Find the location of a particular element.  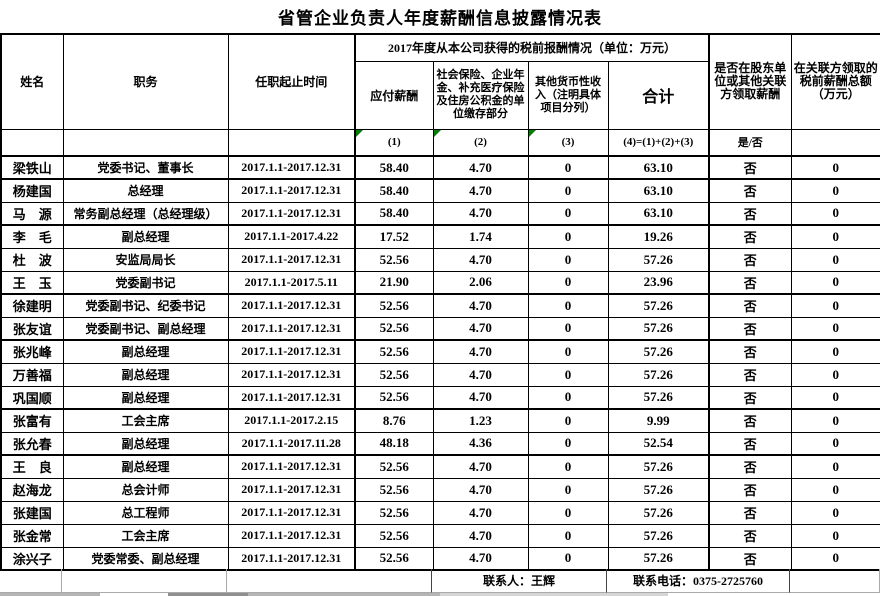

header-row-numbering: (1) (2) (3) (4)=(1)+(2)+(3) 是/否 is located at coordinates (440, 142).